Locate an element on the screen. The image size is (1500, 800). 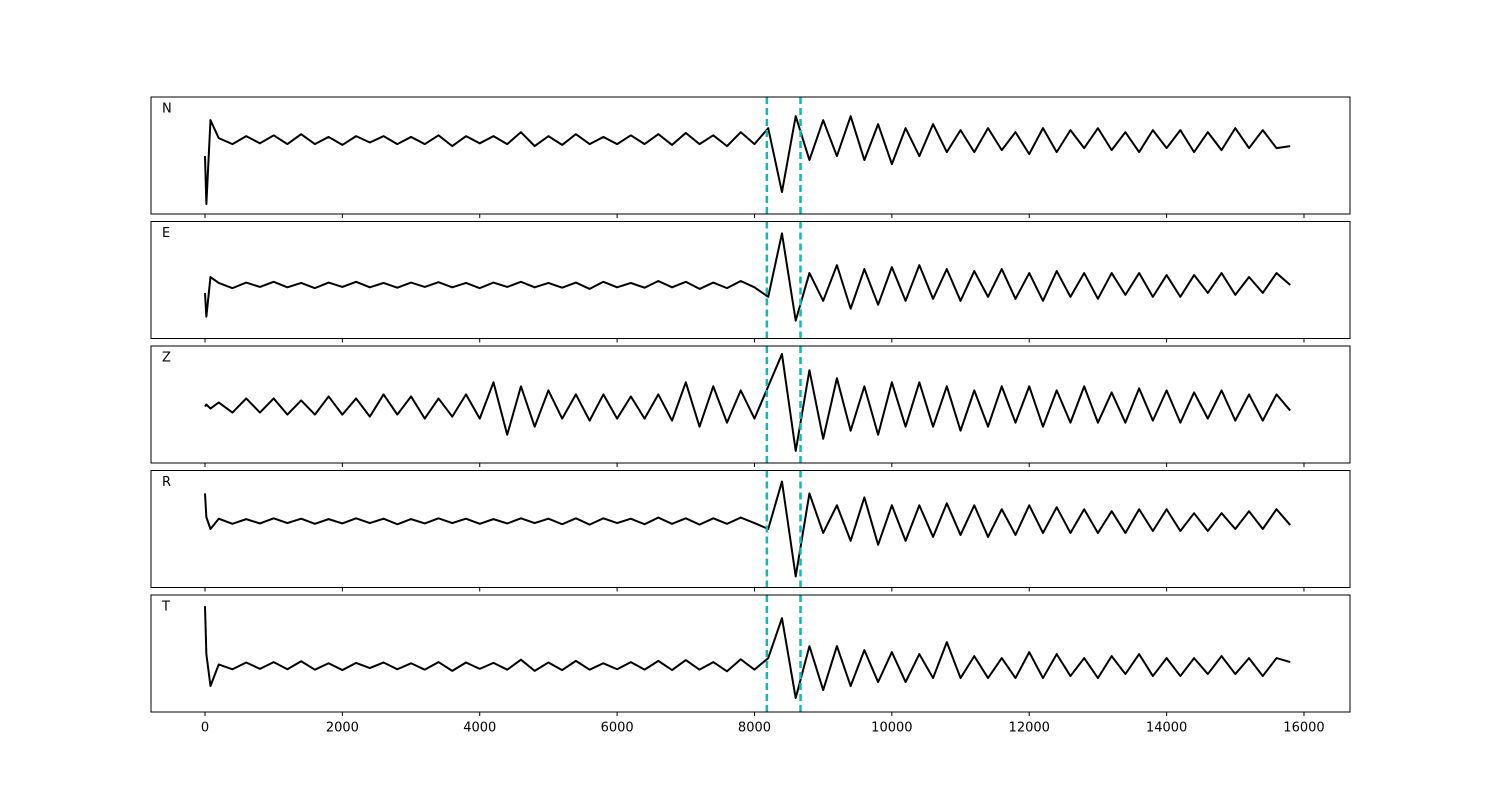
x-tick-label: 6000 is located at coordinates (617, 728).